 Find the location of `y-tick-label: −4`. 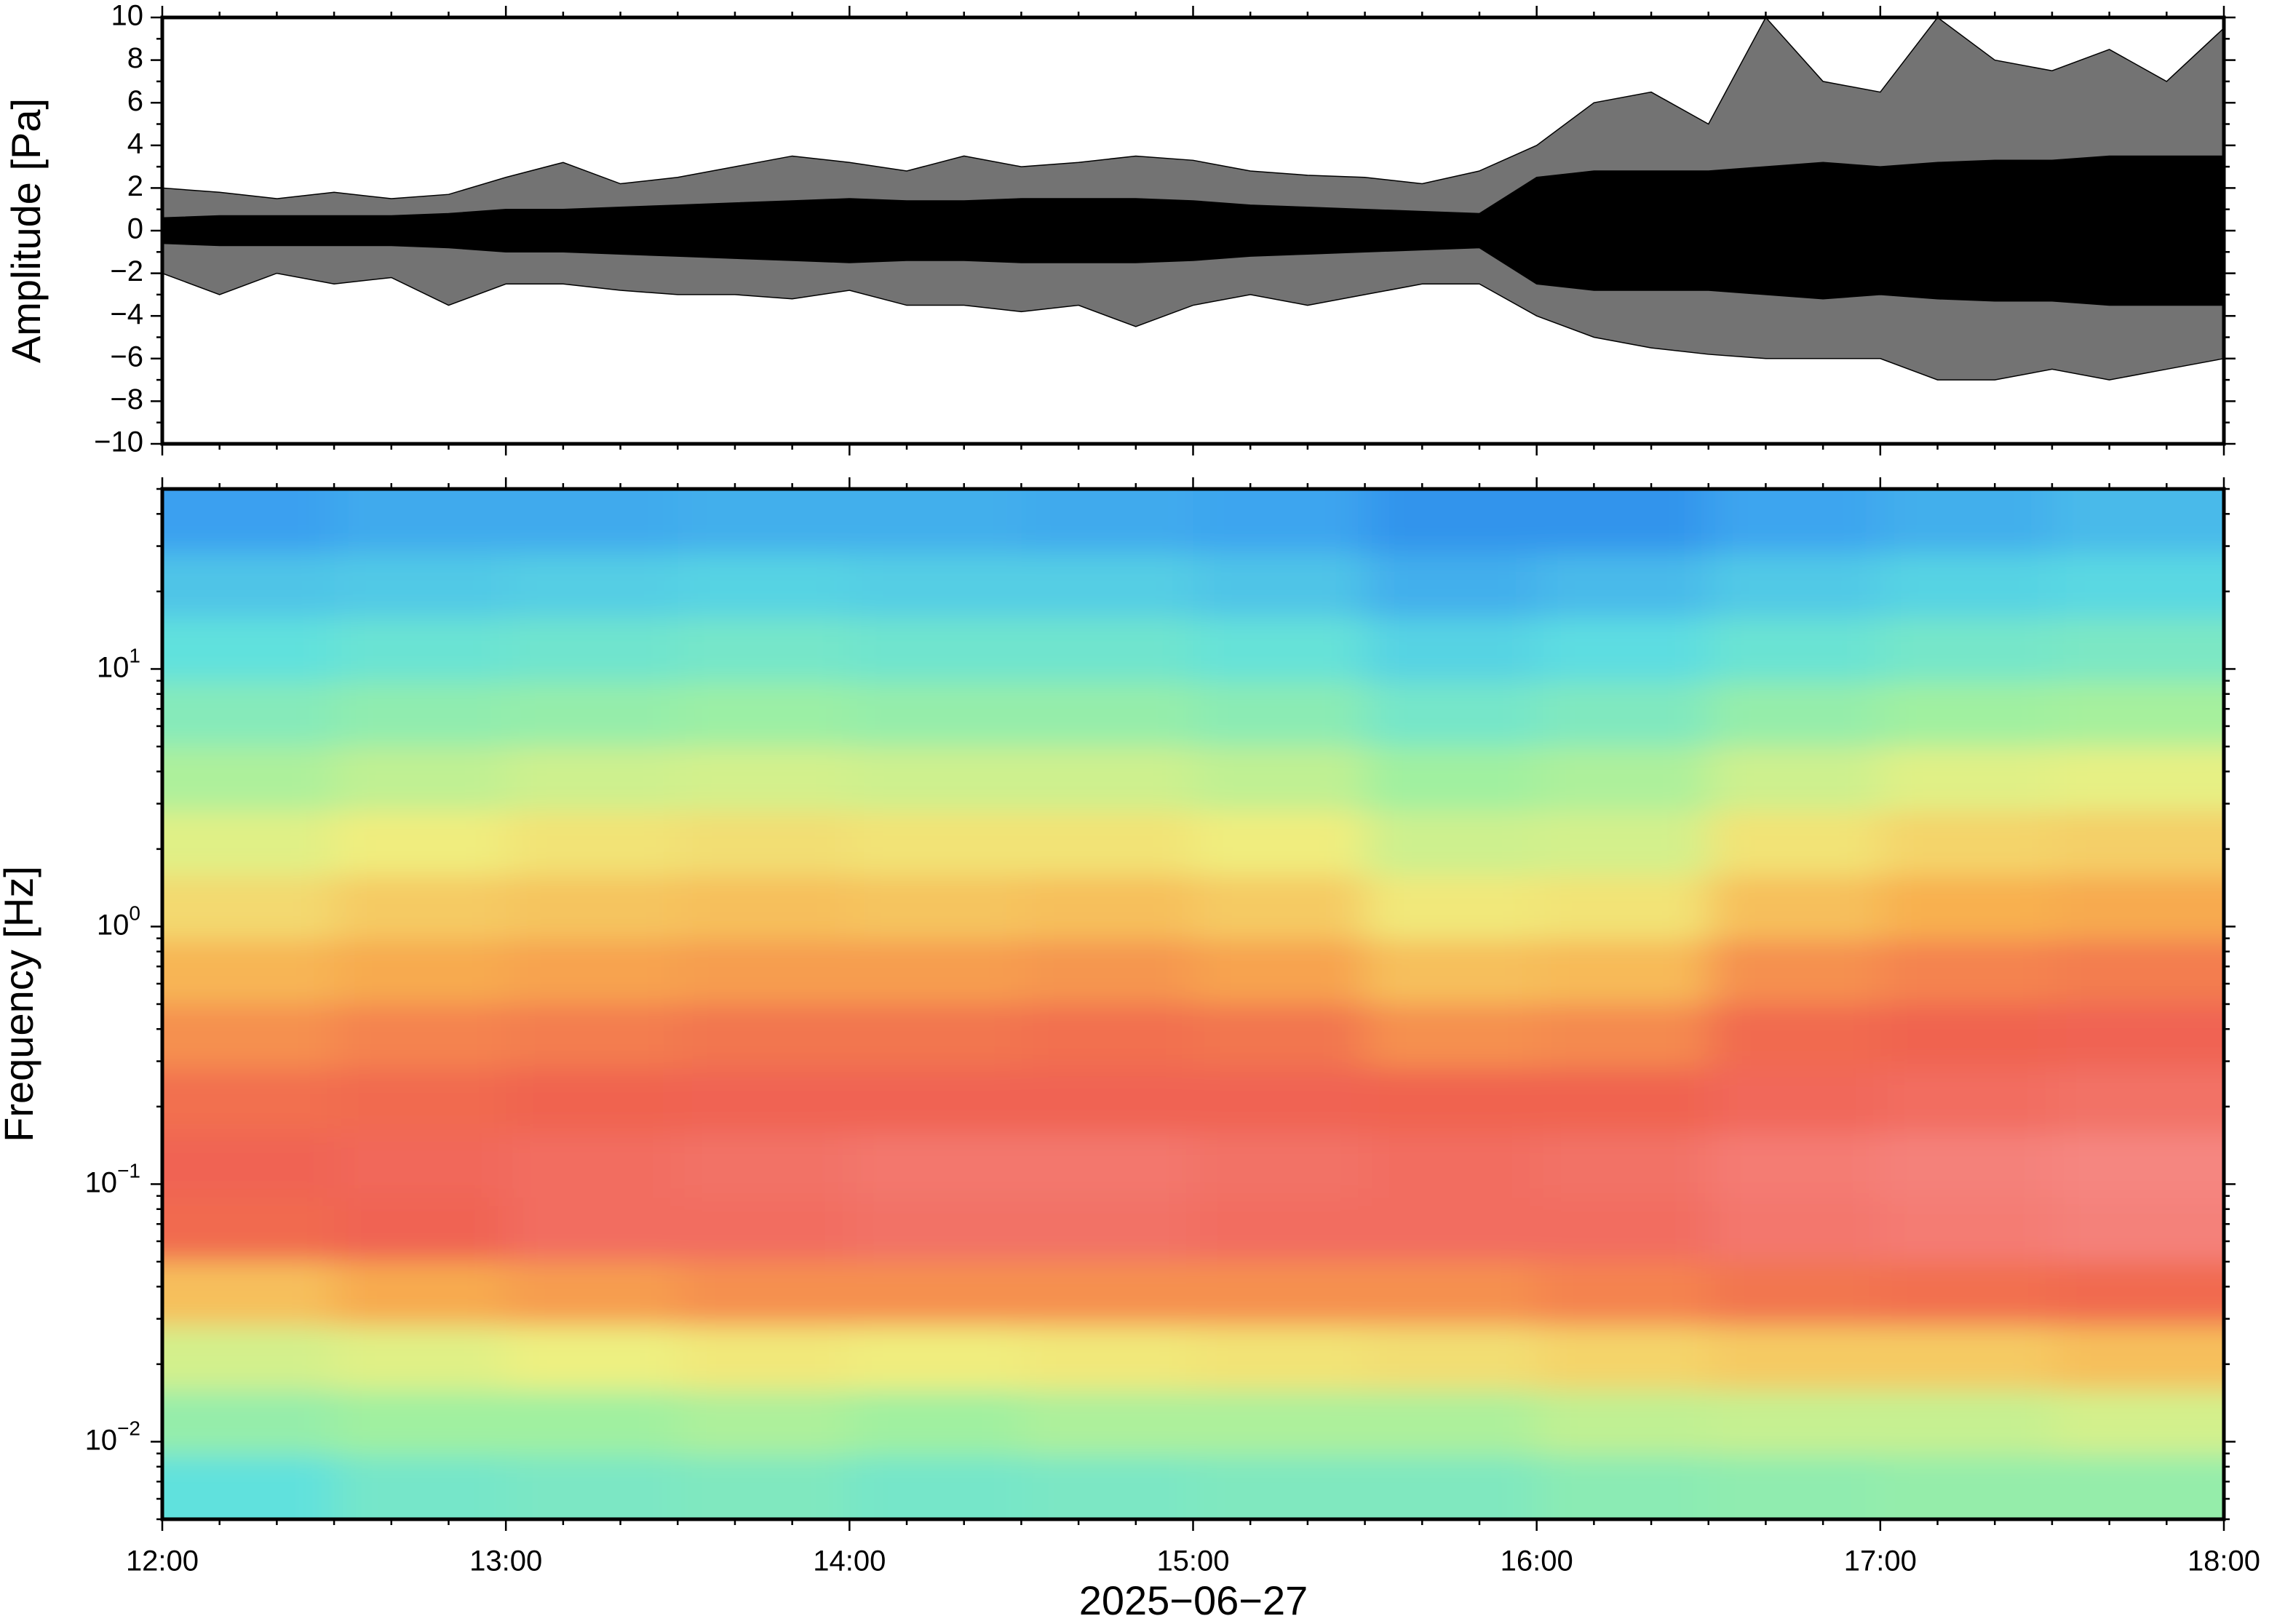

y-tick-label: −4 is located at coordinates (126, 314).